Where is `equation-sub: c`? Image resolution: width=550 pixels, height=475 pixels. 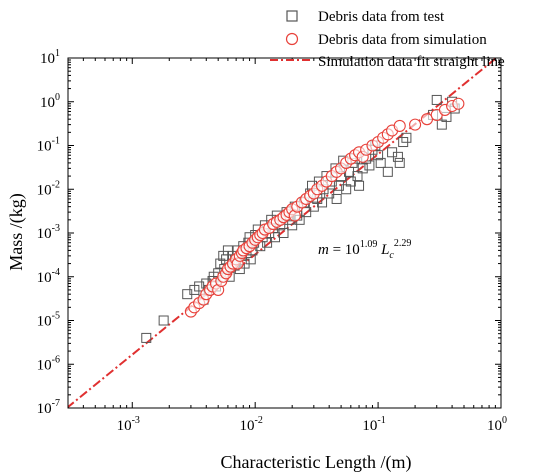 equation-sub: c is located at coordinates (391, 255).